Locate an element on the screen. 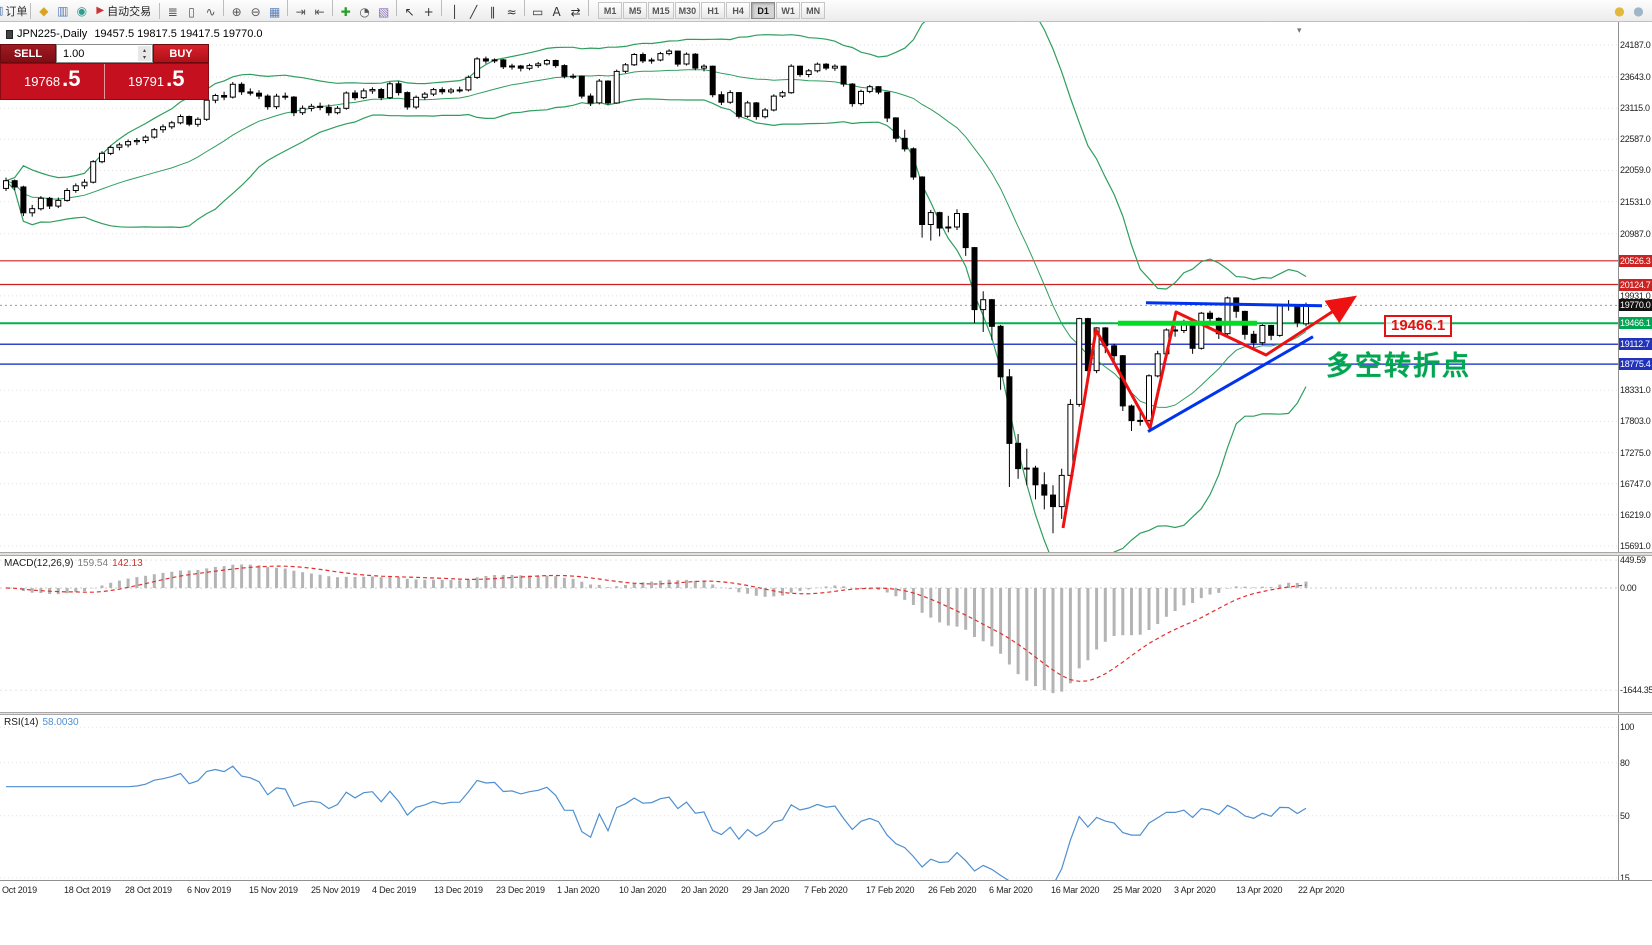 Image resolution: width=1652 pixels, height=945 pixels. macd-title: MACD(12,26,9) is located at coordinates (39, 563).